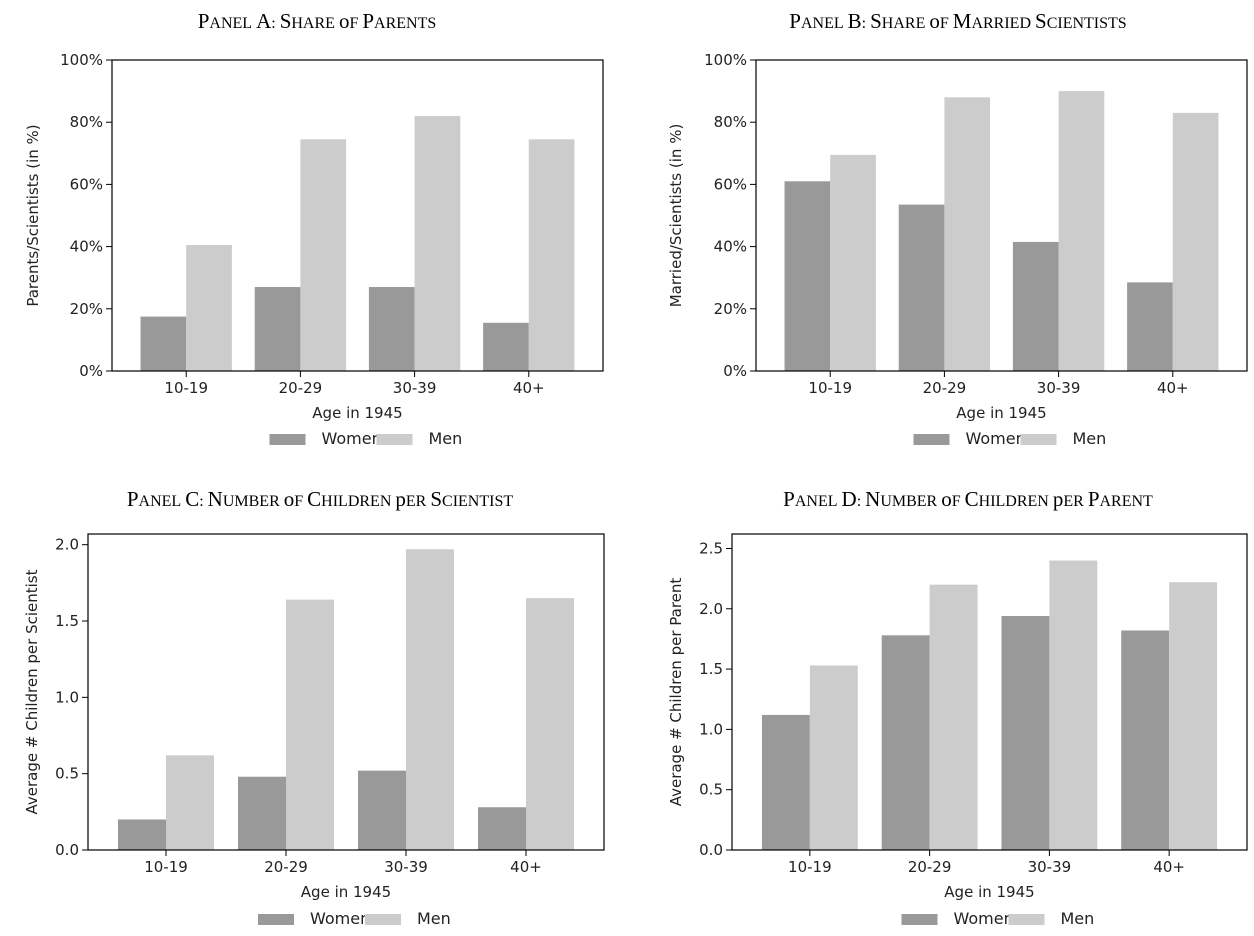 The width and height of the screenshot is (1254, 936). Describe the element at coordinates (33, 215) in the screenshot. I see `y-axis-label: Parents/Scientists (in %)` at that location.